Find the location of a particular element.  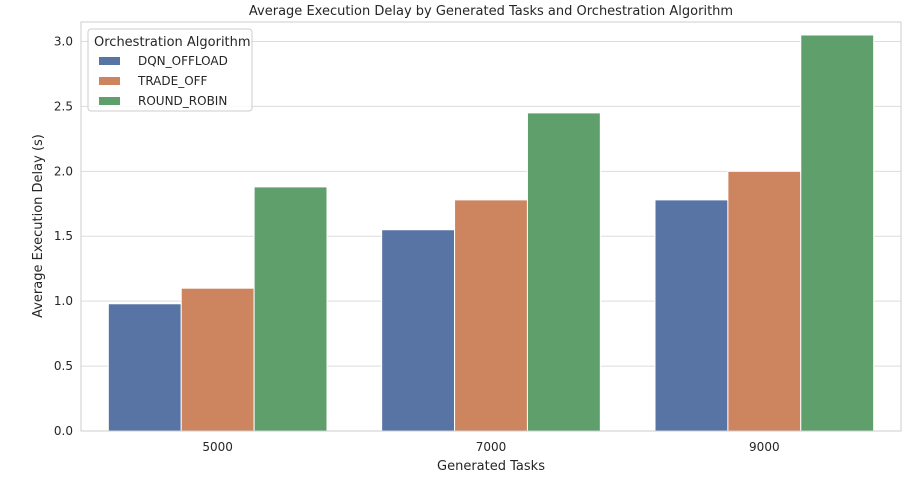

legend-title: Orchestration Algorithm is located at coordinates (172, 42).